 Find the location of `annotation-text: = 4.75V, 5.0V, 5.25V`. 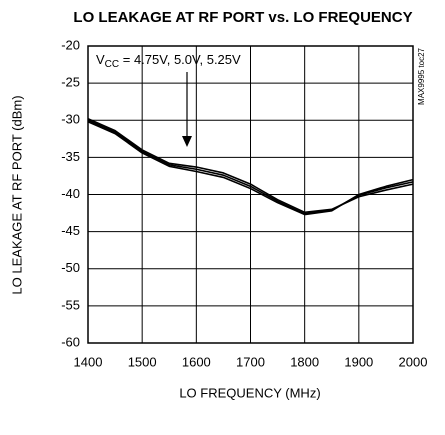

annotation-text: = 4.75V, 5.0V, 5.25V is located at coordinates (180, 59).